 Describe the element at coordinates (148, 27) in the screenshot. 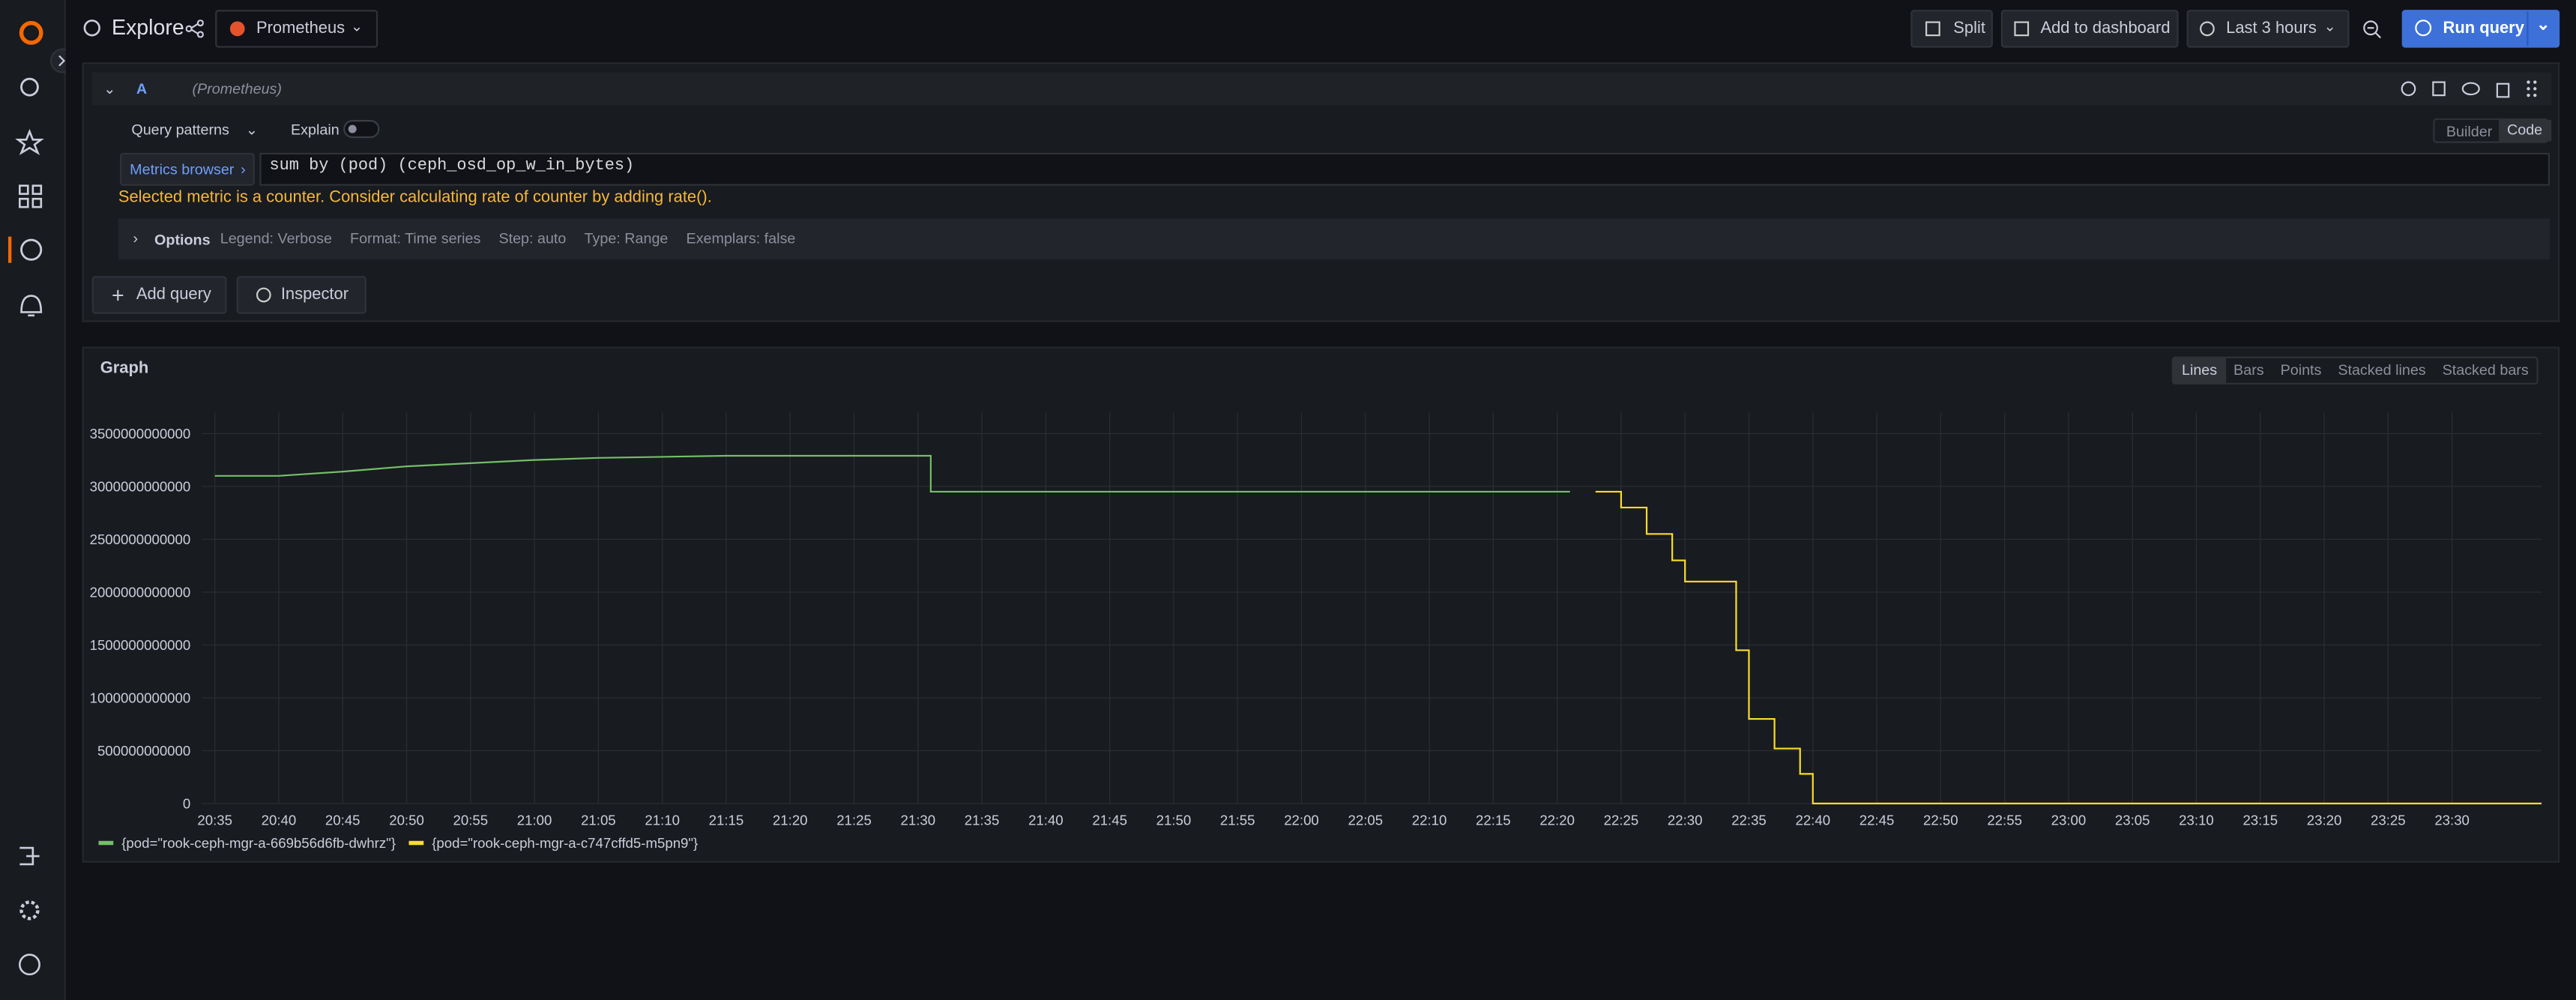

I see `page-title: Explore` at that location.